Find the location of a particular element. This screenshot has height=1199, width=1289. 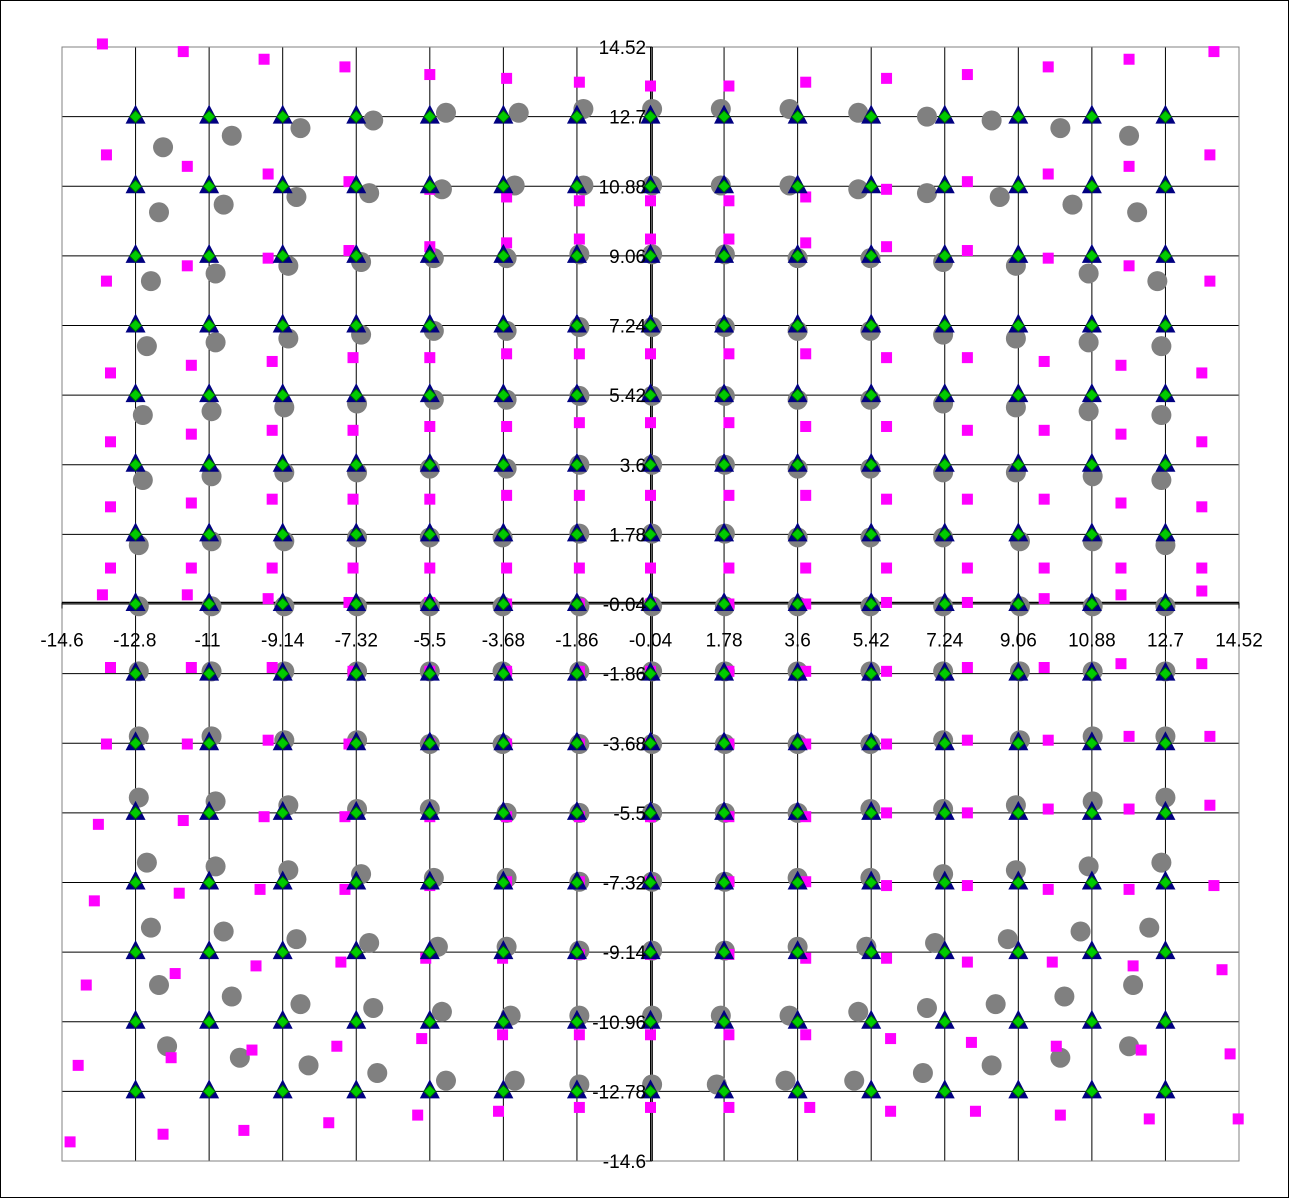

x-tick-label: -9.14 is located at coordinates (283, 640).